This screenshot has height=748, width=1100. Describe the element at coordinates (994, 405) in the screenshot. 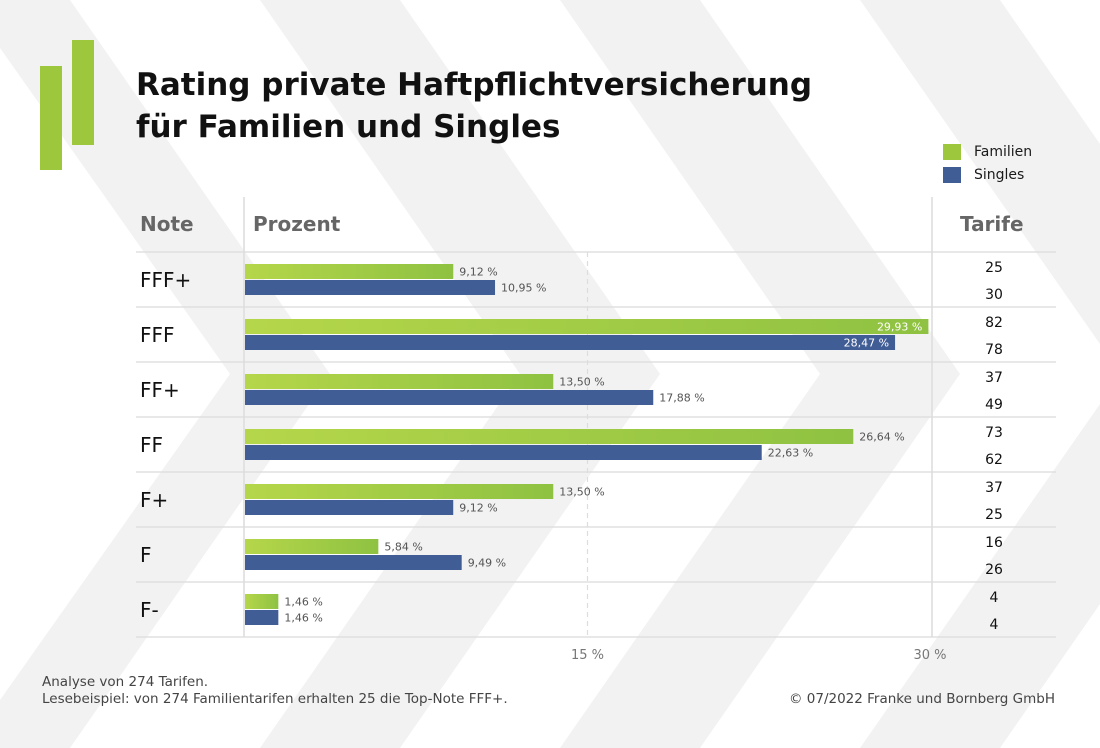

I see `tariff-count-singles-FF+: 49` at that location.